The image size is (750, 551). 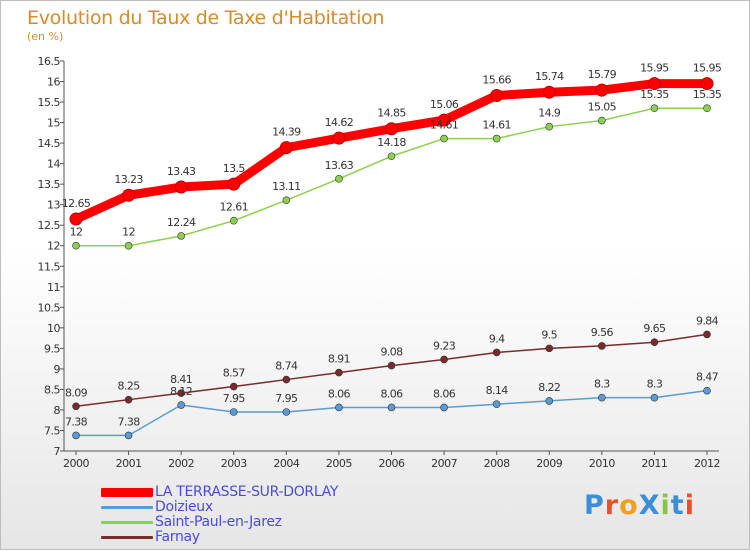 What do you see at coordinates (391, 113) in the screenshot?
I see `data-label: 14.85` at bounding box center [391, 113].